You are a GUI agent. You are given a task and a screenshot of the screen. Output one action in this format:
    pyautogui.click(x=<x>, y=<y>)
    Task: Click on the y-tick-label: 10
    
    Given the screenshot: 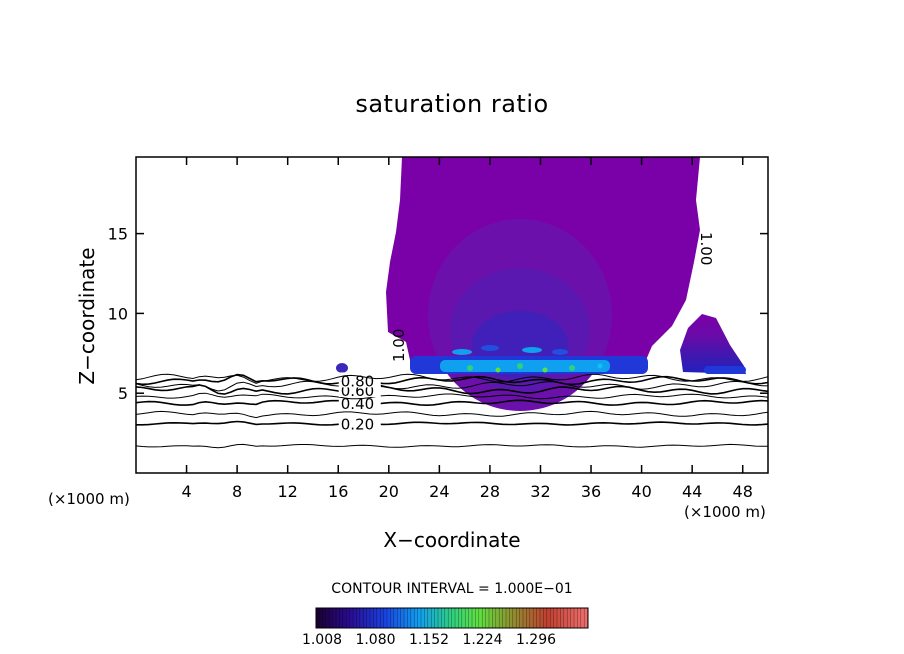 What is the action you would take?
    pyautogui.click(x=118, y=313)
    